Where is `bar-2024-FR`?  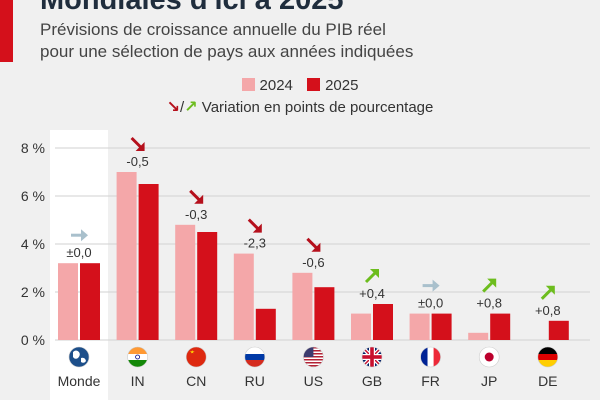 bar-2024-FR is located at coordinates (419, 326).